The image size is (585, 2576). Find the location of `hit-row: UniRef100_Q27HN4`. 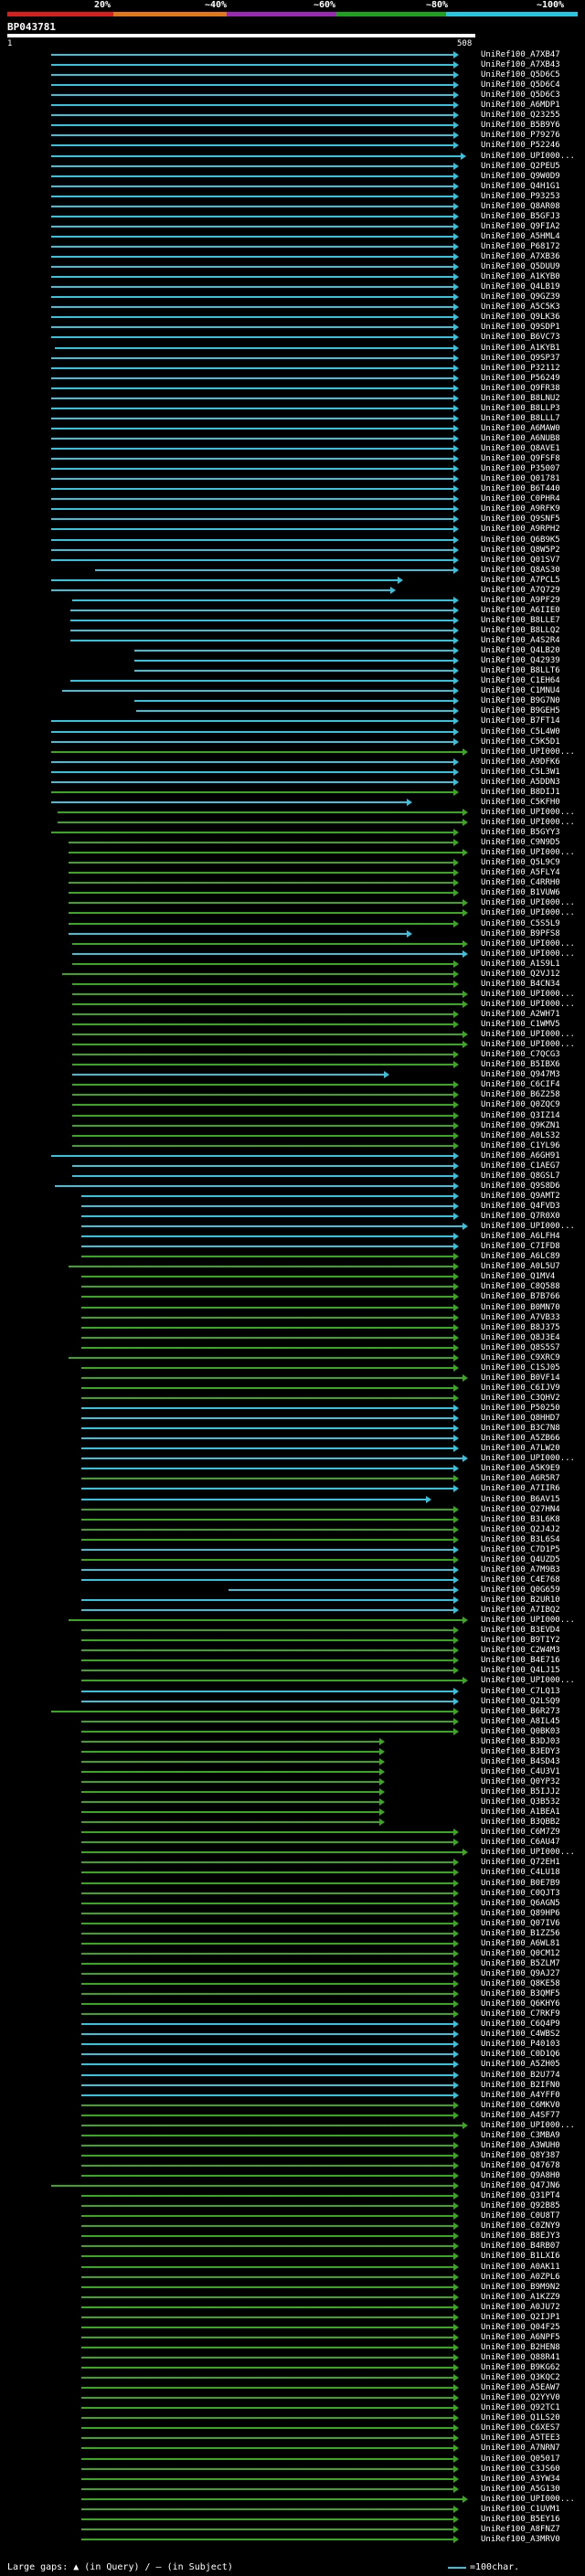

hit-row: UniRef100_Q27HN4 is located at coordinates (293, 1509).